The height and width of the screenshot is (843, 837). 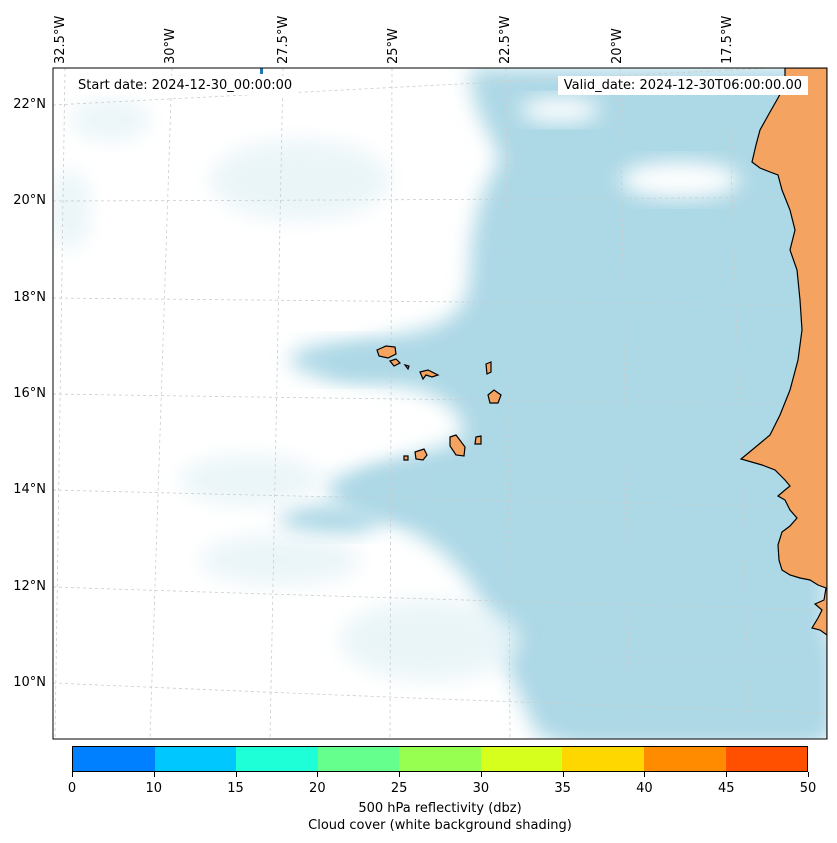 I want to click on island-sao-vicente, so click(x=395, y=362).